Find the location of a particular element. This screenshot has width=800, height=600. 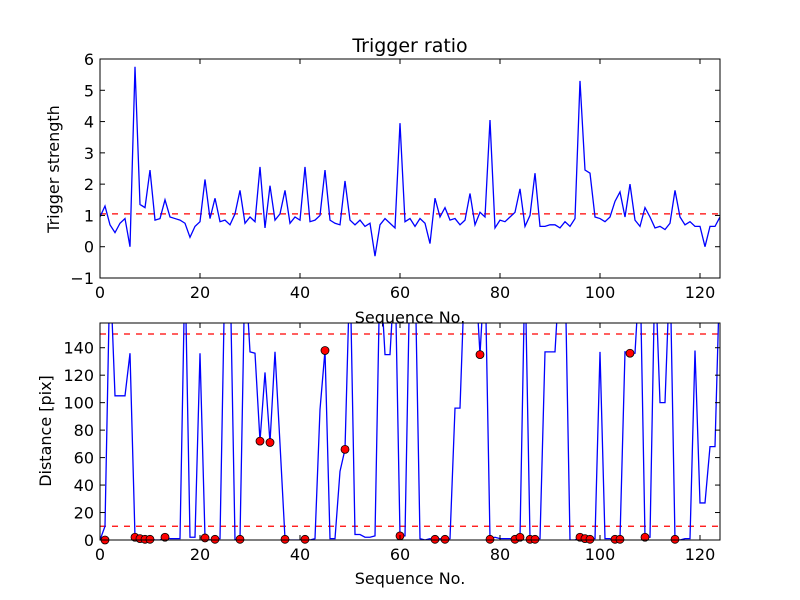

y-tick-label: 6 is located at coordinates (89, 59).